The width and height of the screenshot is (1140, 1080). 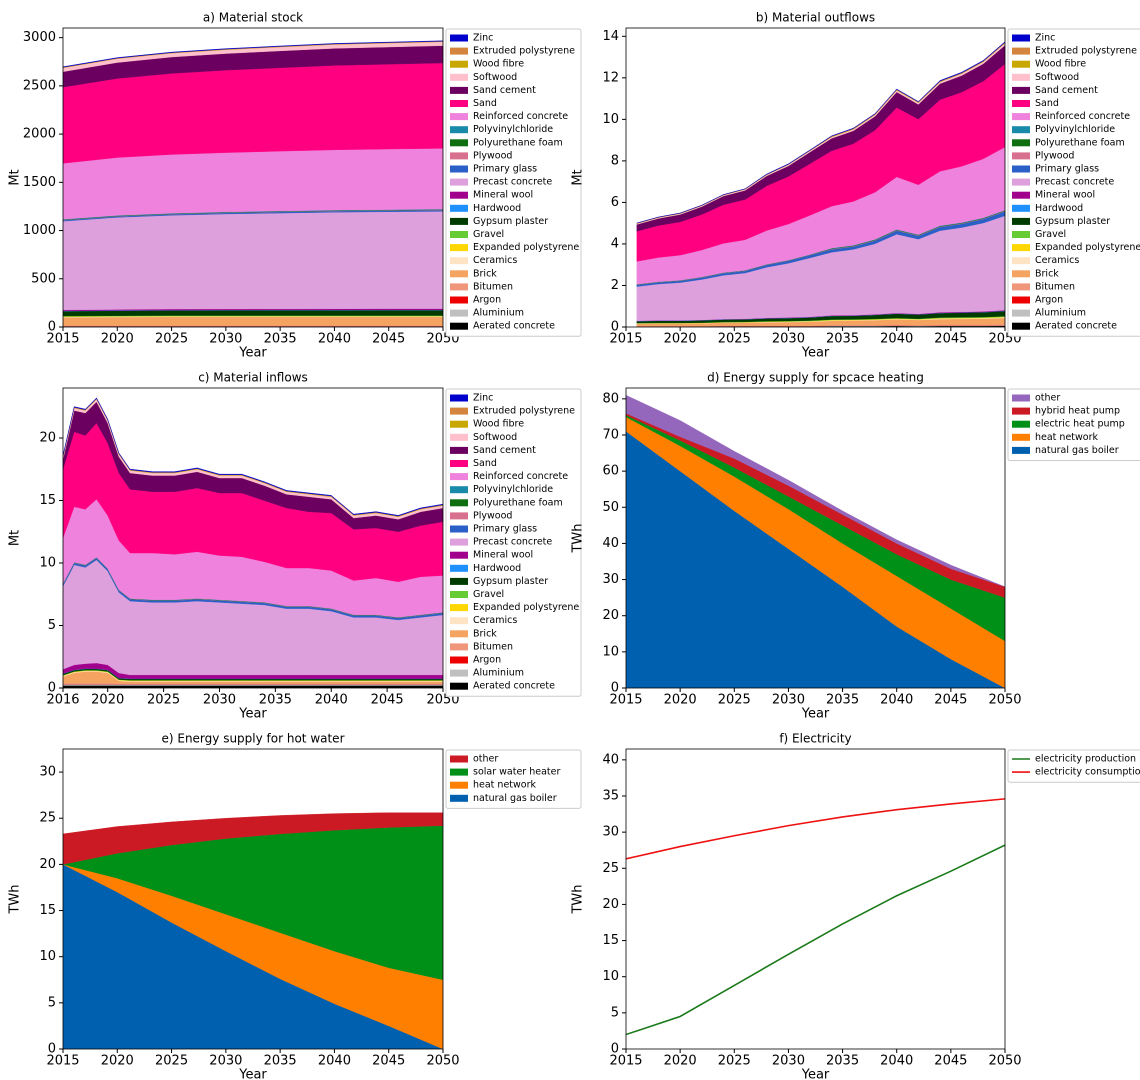 I want to click on legend-label: Zinc, so click(x=483, y=398).